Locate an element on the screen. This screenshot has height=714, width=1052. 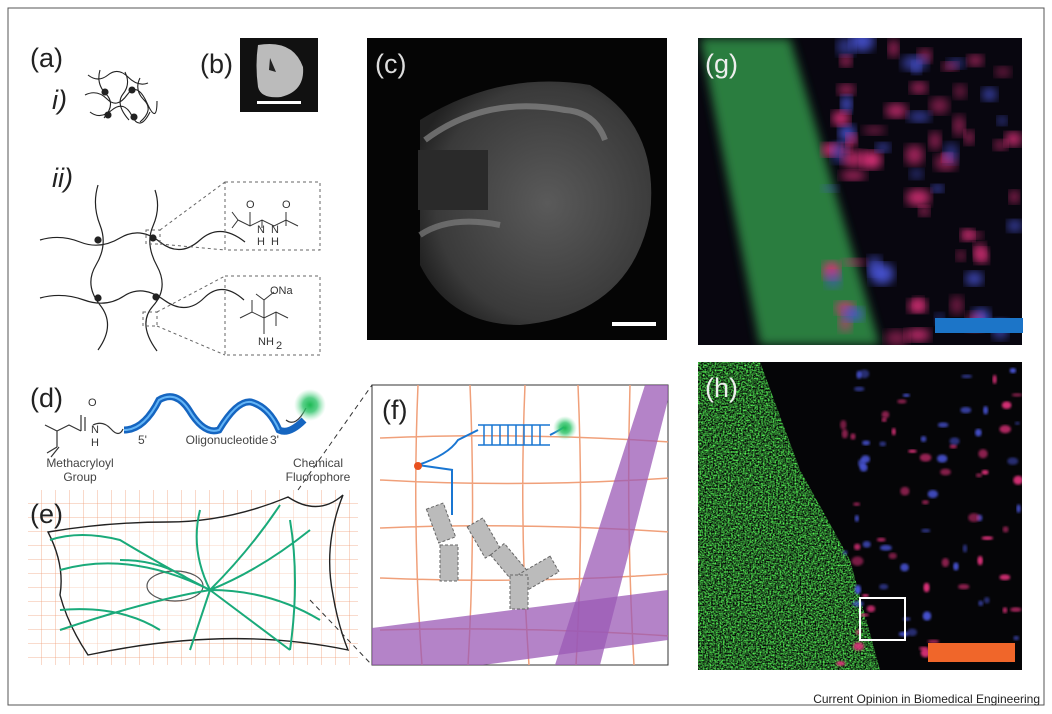
atom: 2 is located at coordinates (279, 346).